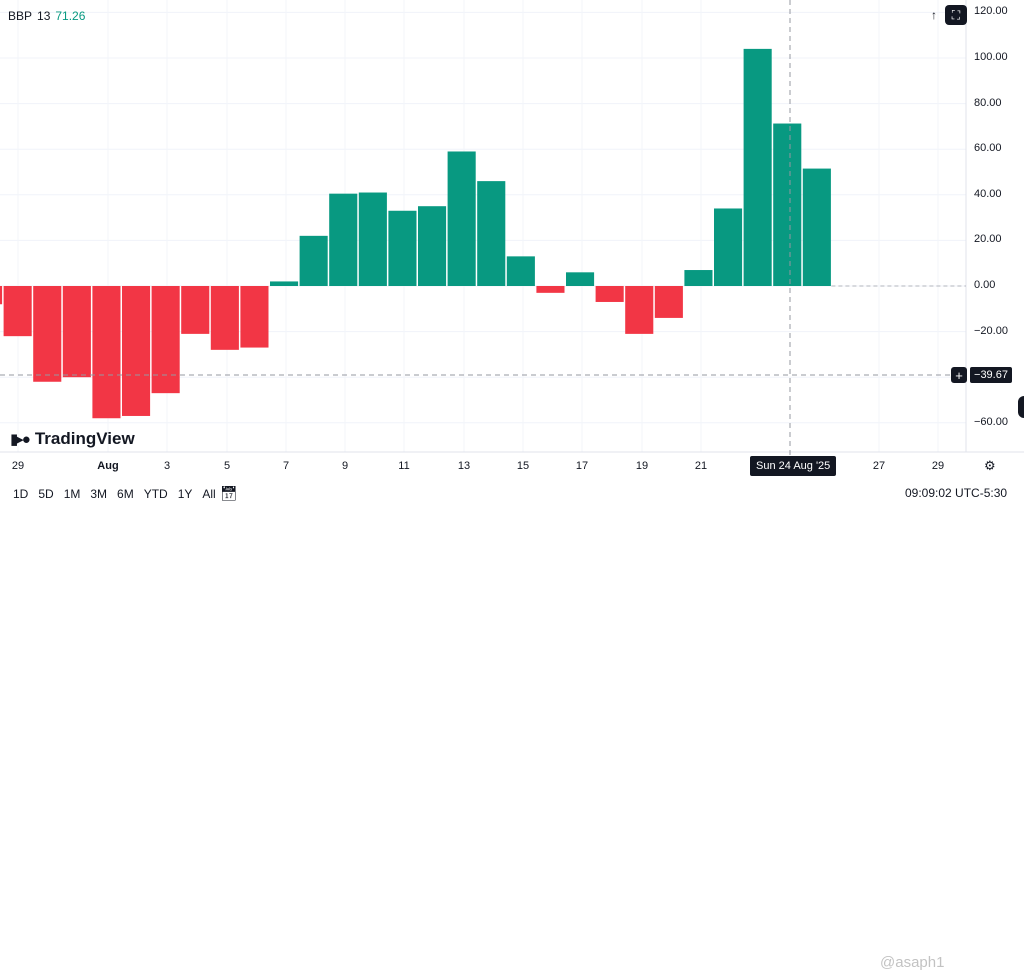 The height and width of the screenshot is (971, 1024). I want to click on tradingview-logo-text: TradingView, so click(84, 438).